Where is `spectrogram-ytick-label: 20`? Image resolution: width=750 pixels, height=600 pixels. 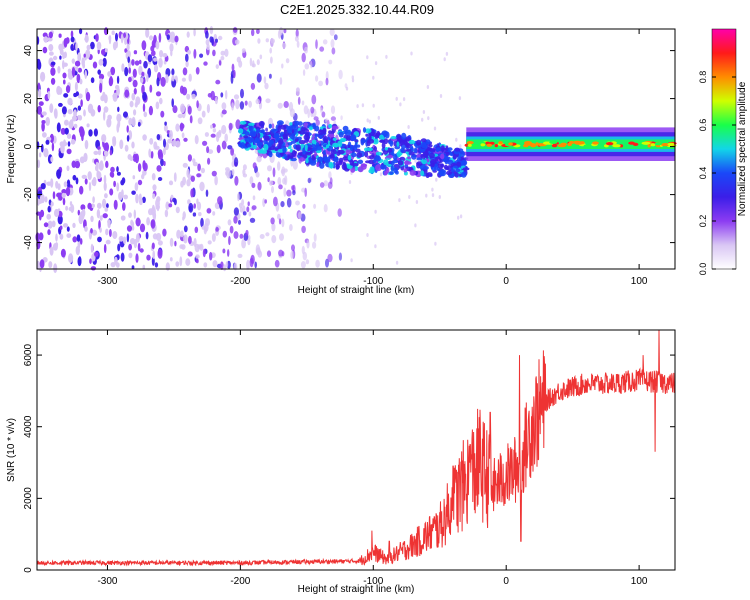 spectrogram-ytick-label: 20 is located at coordinates (28, 99).